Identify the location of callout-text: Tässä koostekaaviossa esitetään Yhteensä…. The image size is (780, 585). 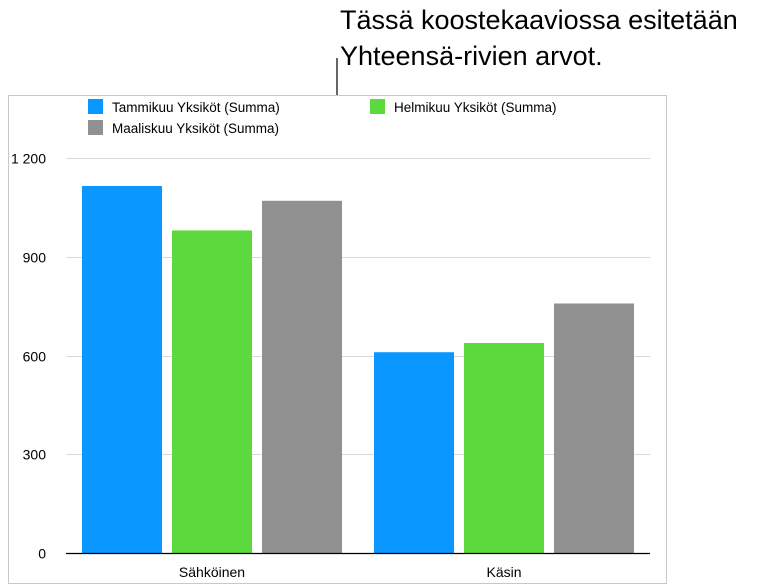
(560, 38).